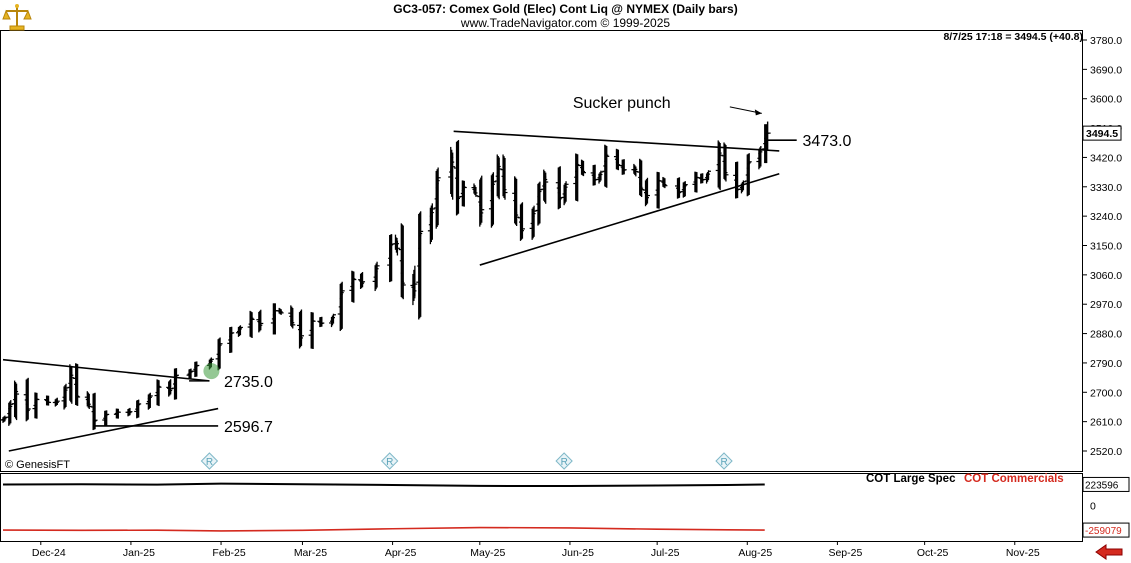 The width and height of the screenshot is (1131, 563). What do you see at coordinates (248, 427) in the screenshot?
I see `annotation-label: 2596.7` at bounding box center [248, 427].